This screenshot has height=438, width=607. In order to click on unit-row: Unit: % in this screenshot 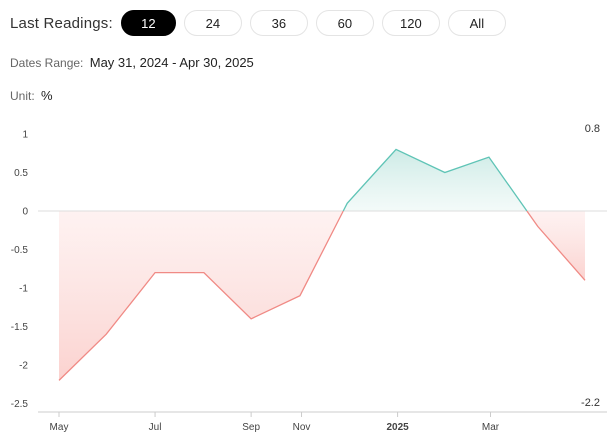, I will do `click(31, 95)`.